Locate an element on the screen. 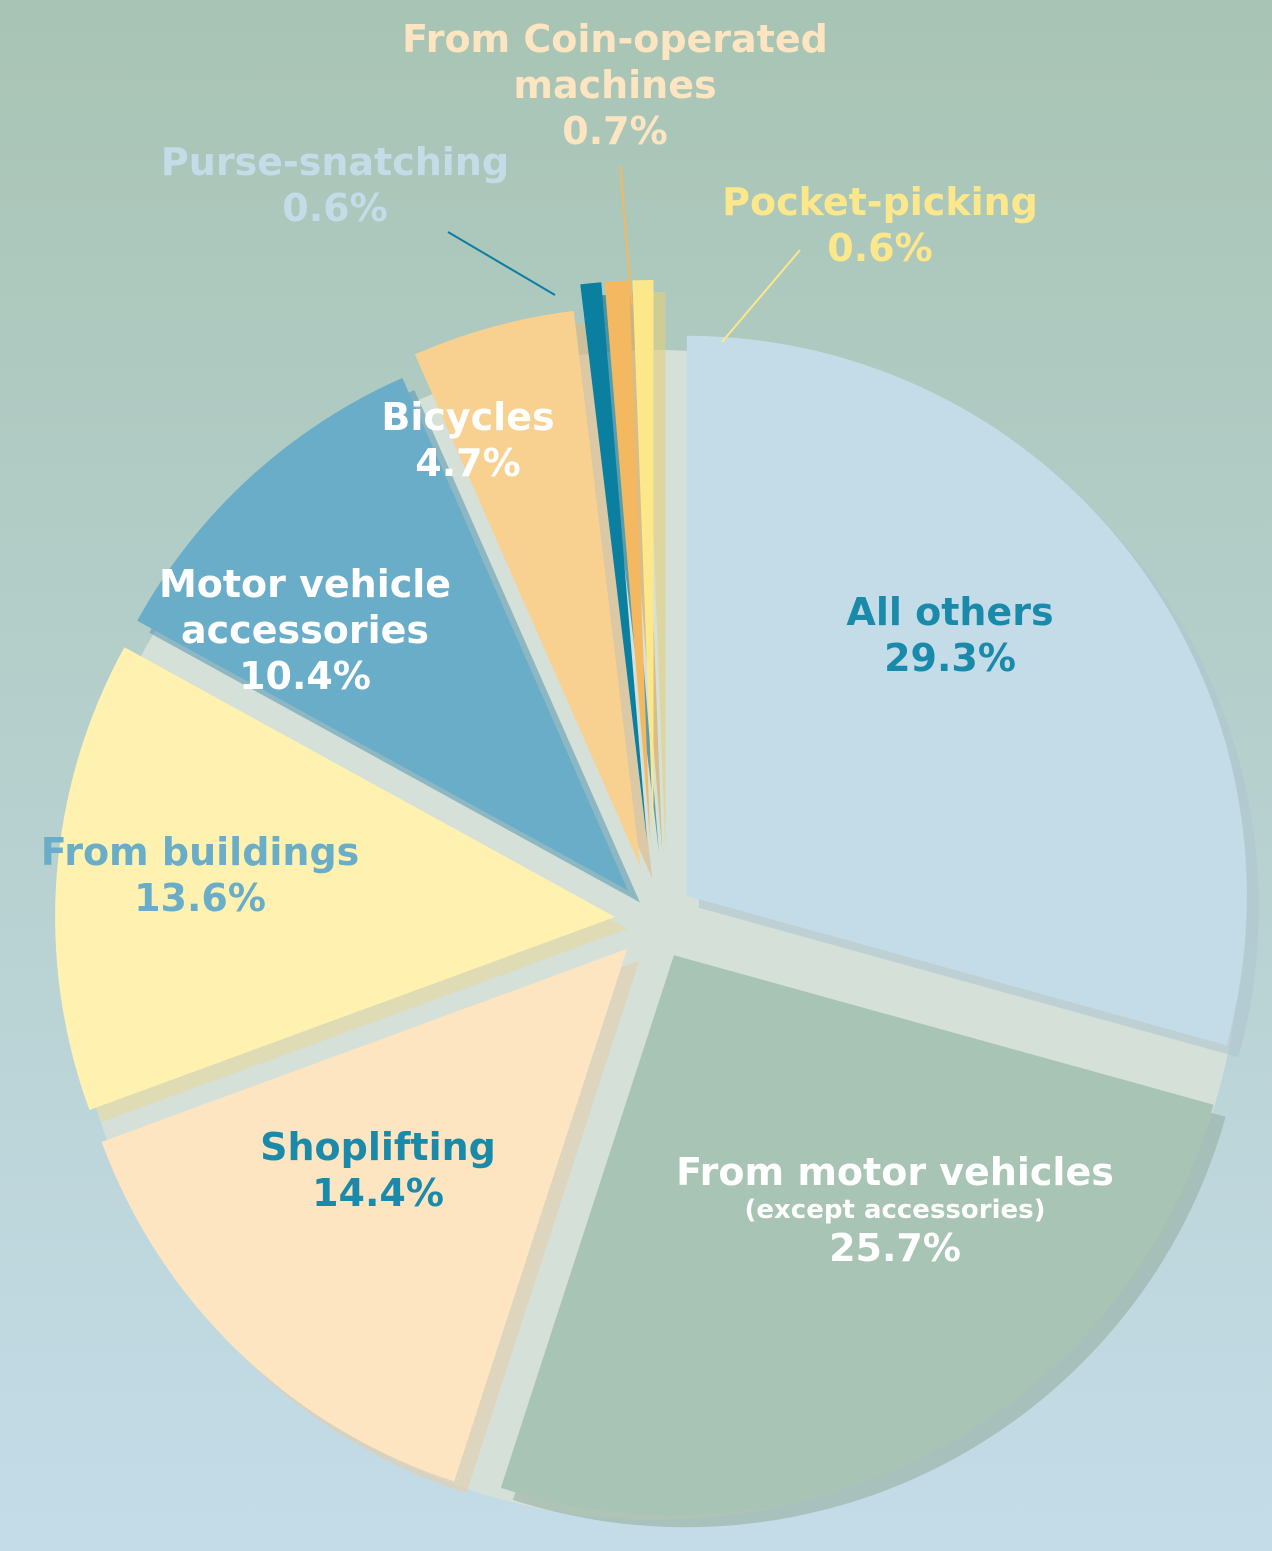 This screenshot has height=1551, width=1272. category-label: Motor vehicle accessories is located at coordinates (305, 607).